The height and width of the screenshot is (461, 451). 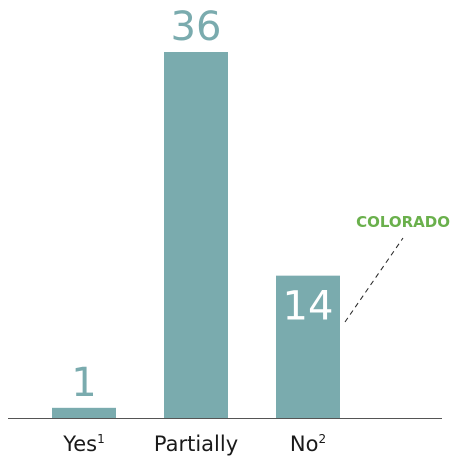 I want to click on bar-partially, so click(x=196, y=235).